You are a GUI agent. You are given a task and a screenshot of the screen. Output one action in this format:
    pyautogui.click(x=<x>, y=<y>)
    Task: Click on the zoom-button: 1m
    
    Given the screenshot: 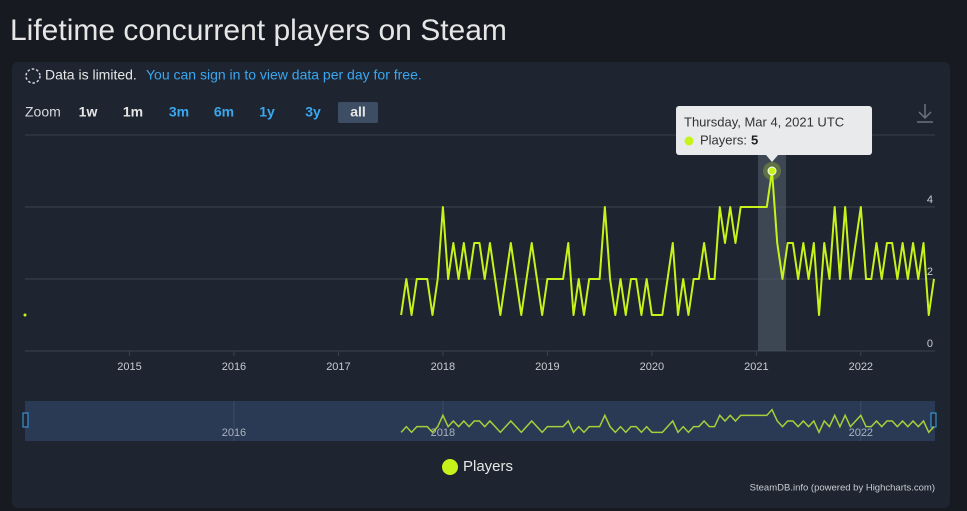 What is the action you would take?
    pyautogui.click(x=133, y=112)
    